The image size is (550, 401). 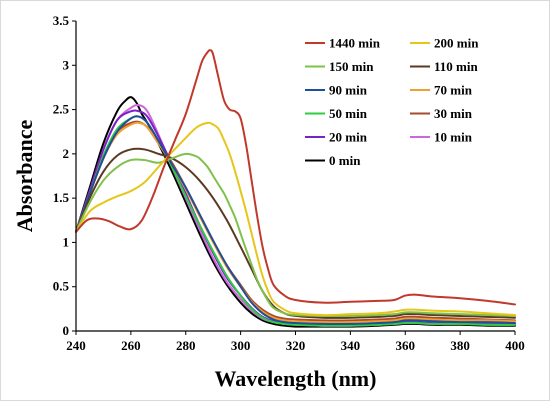 What do you see at coordinates (348, 90) in the screenshot?
I see `legend-label: 90 min` at bounding box center [348, 90].